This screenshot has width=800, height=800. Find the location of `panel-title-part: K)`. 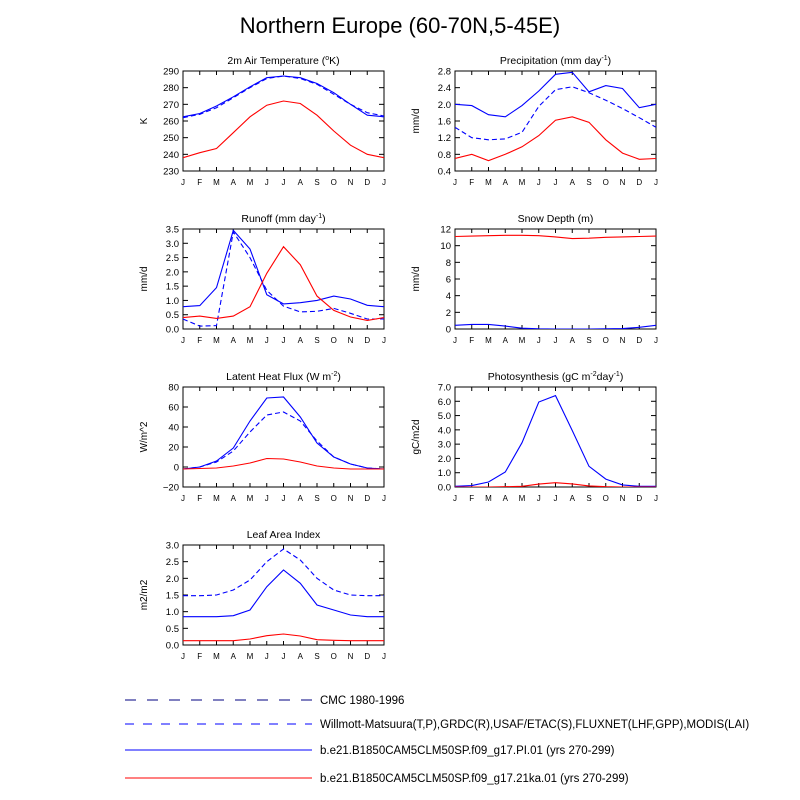

panel-title-part: K) is located at coordinates (334, 61).